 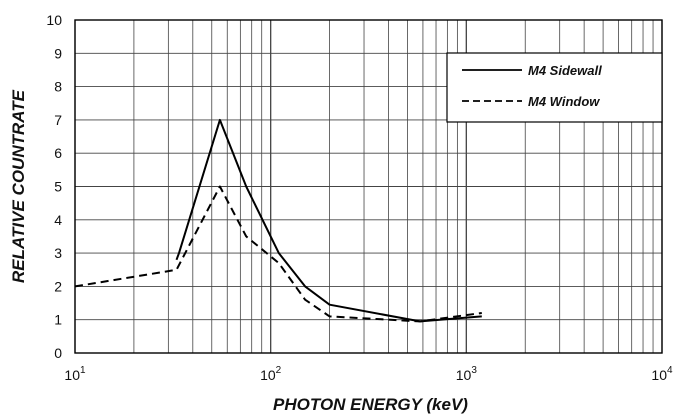 I want to click on x-tick-exponent: 2, so click(x=279, y=370).